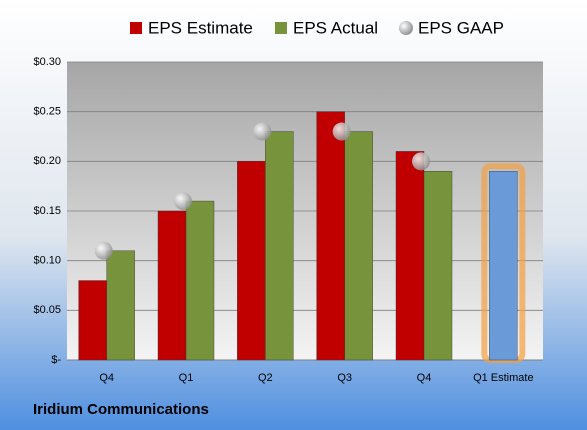  What do you see at coordinates (47, 310) in the screenshot?
I see `y-tick-label: $0.05` at bounding box center [47, 310].